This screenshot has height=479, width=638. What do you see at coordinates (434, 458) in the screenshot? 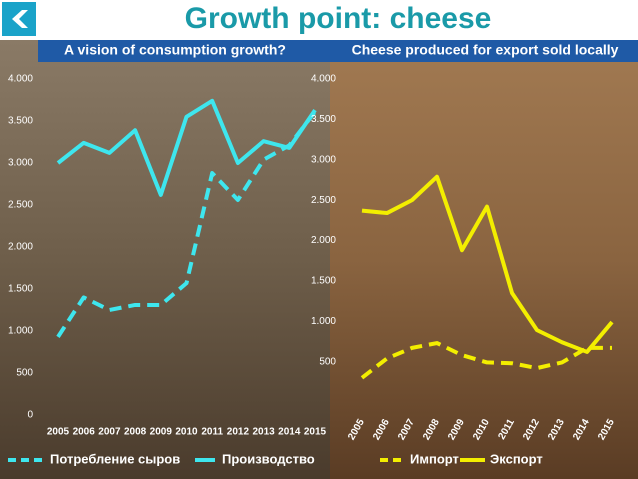
I see `legend-label: Импорт` at bounding box center [434, 458].